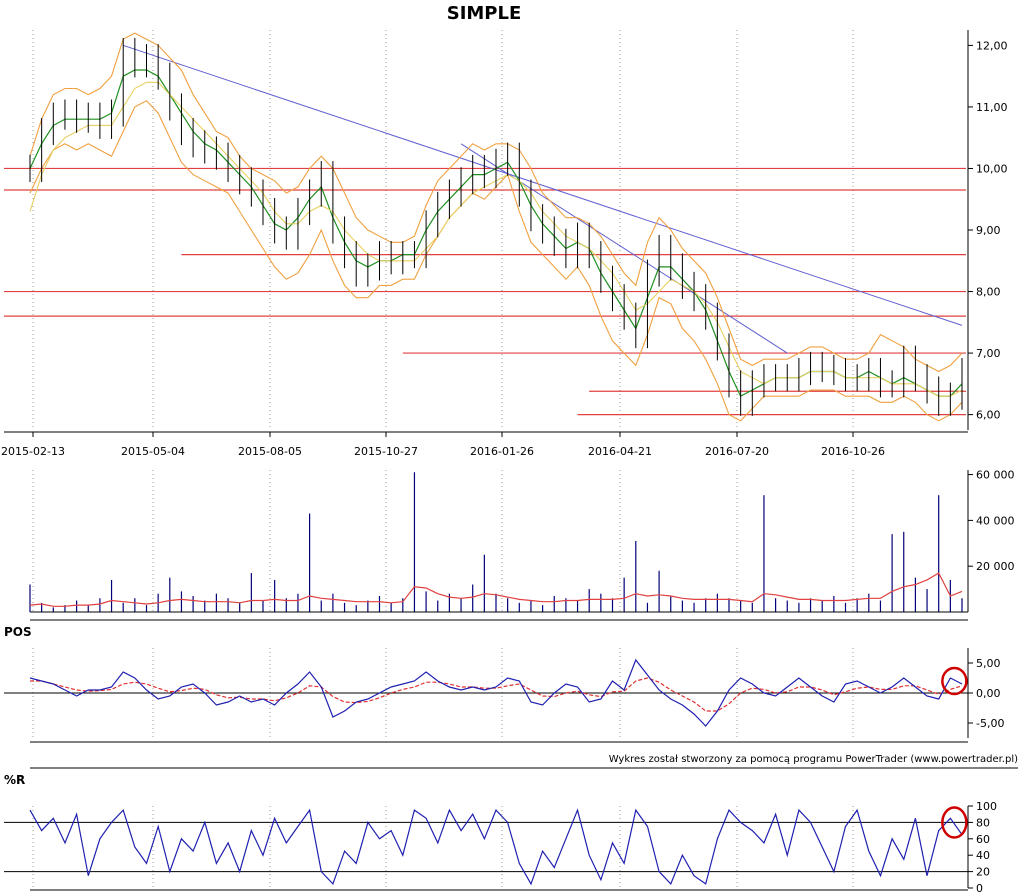 This screenshot has width=1024, height=894. I want to click on pos-panel-title: POS, so click(18, 632).